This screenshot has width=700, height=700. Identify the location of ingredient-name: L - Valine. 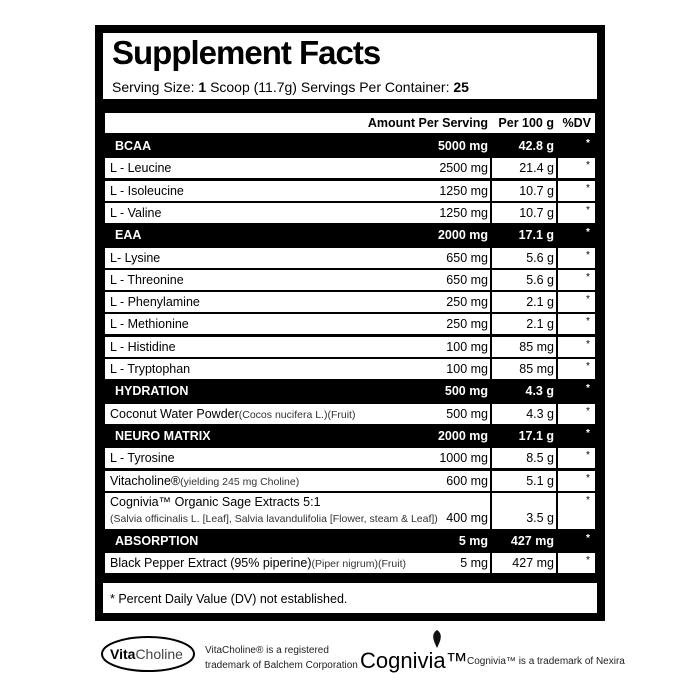
(136, 212).